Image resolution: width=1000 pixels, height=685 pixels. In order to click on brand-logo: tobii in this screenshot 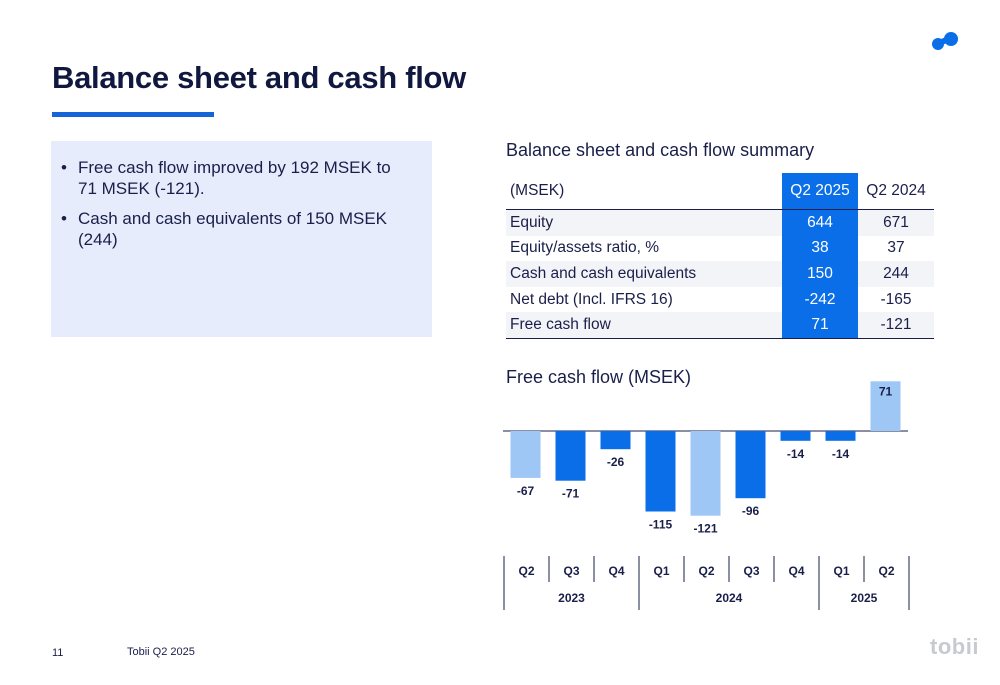, I will do `click(954, 646)`.